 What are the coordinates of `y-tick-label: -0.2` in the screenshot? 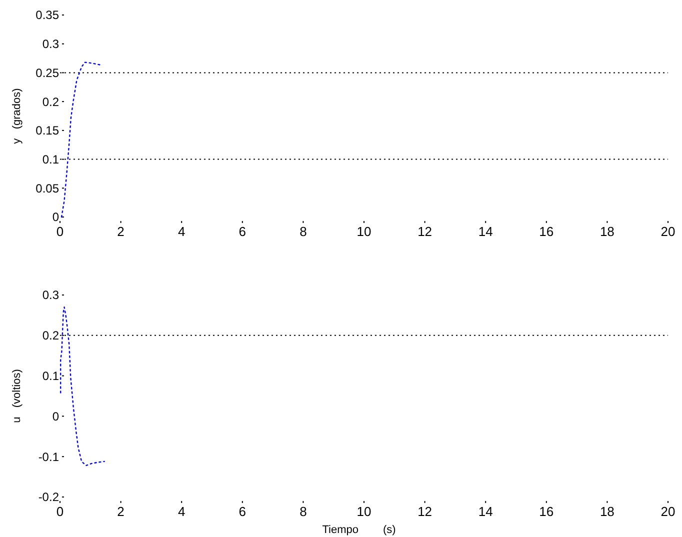 It's located at (49, 497).